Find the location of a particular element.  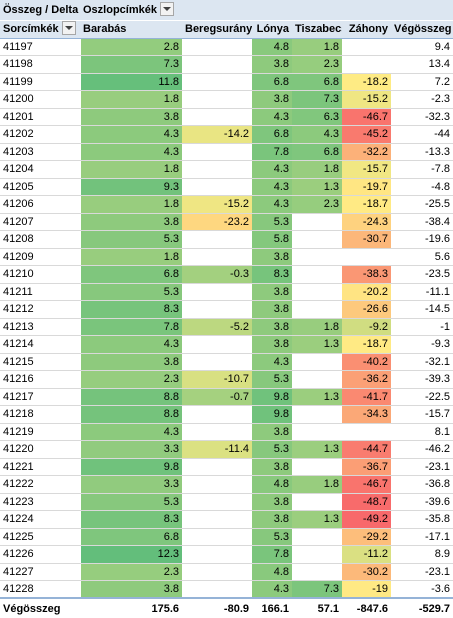

cell-grand-total: 5.6 is located at coordinates (422, 257).